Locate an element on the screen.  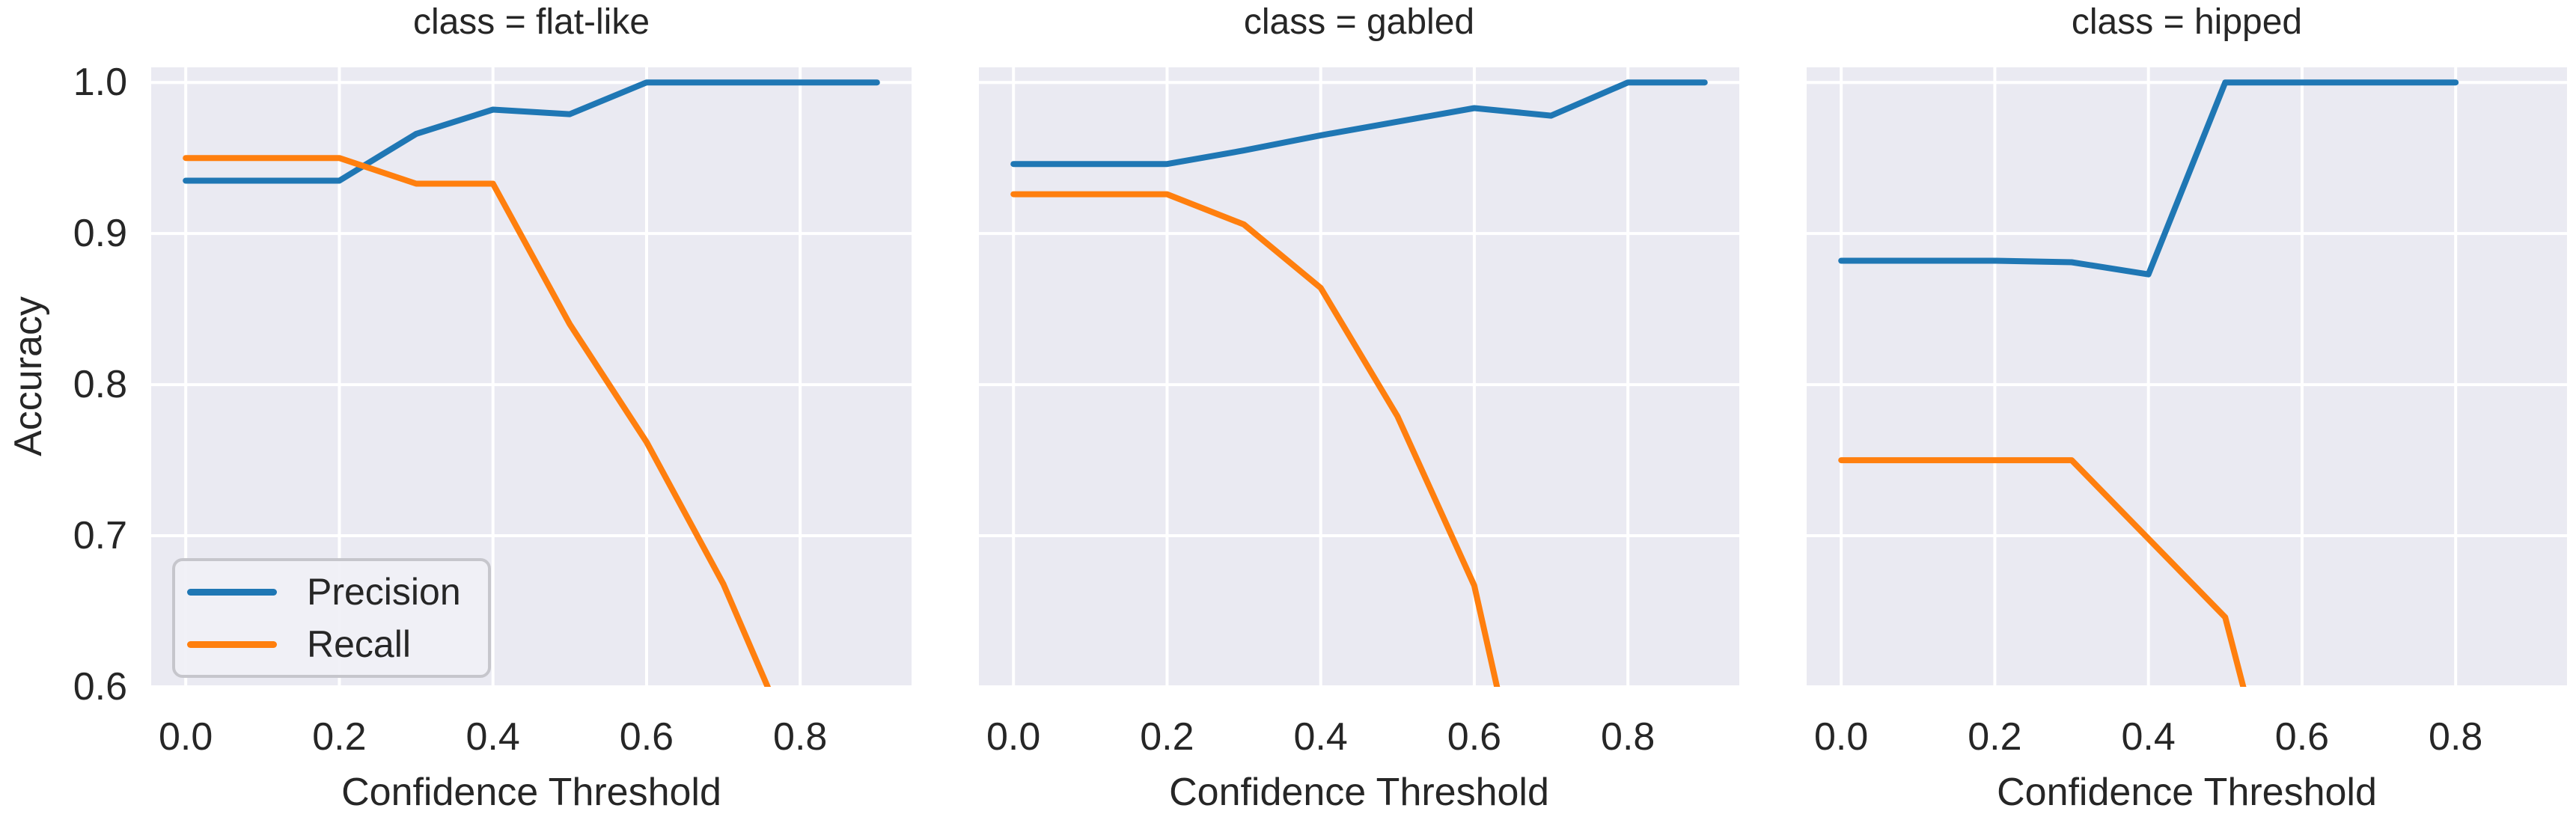
legend-entry-recall: Recall is located at coordinates (337, 644).